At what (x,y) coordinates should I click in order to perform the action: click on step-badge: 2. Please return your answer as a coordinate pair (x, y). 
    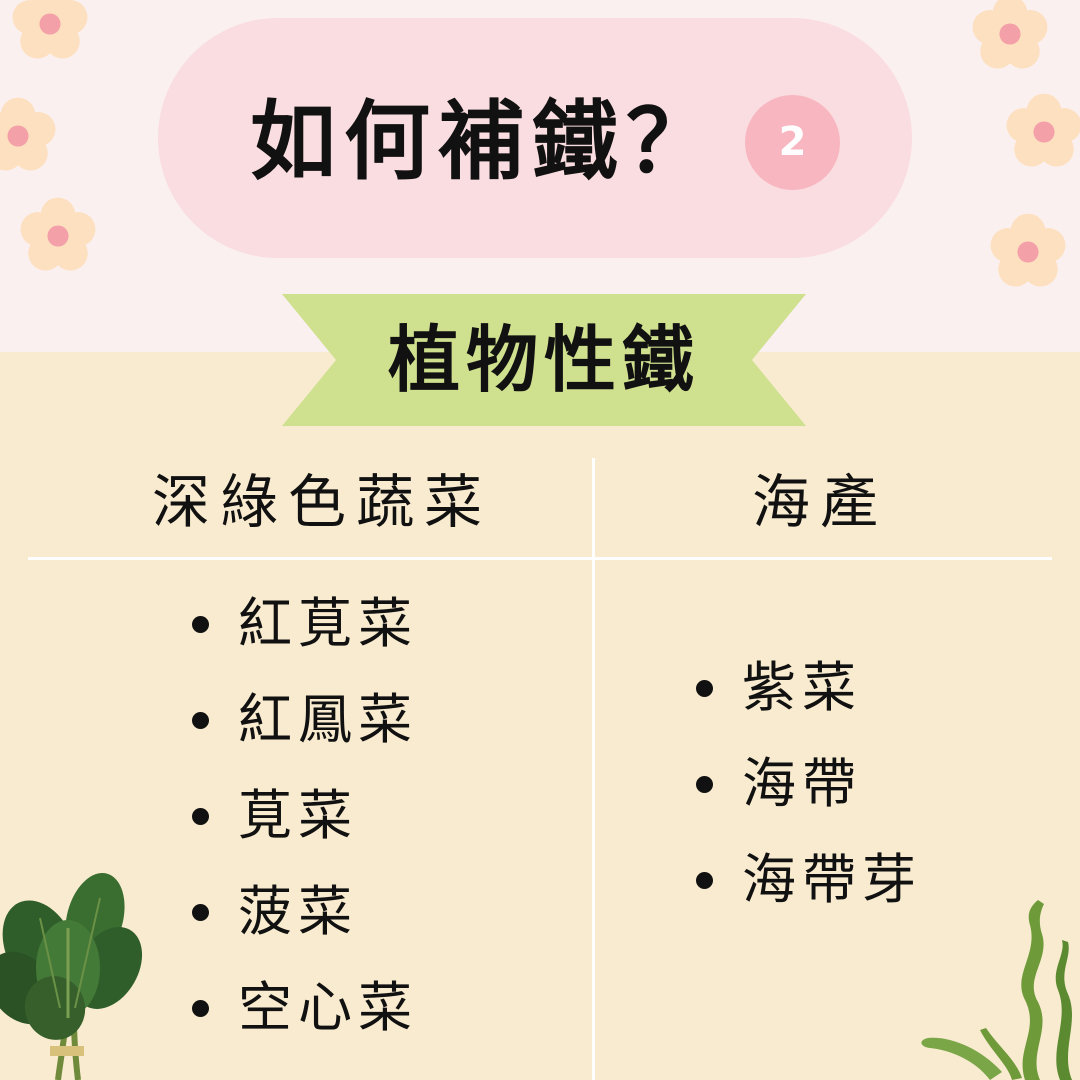
    Looking at the image, I should click on (792, 142).